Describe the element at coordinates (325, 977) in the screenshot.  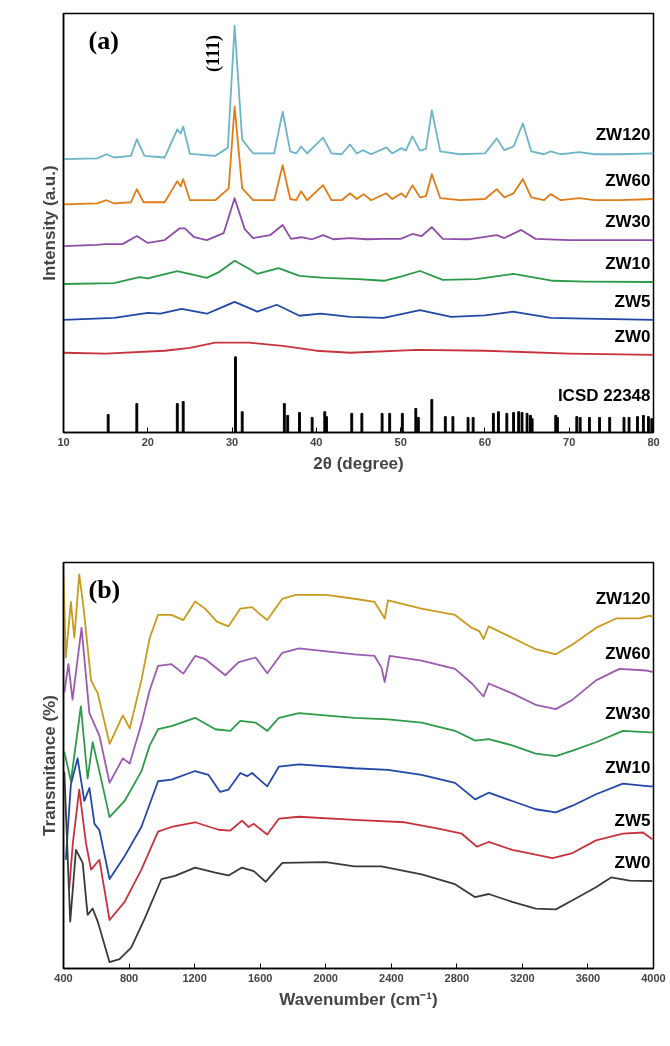
I see `x-tick-label: 2000` at that location.